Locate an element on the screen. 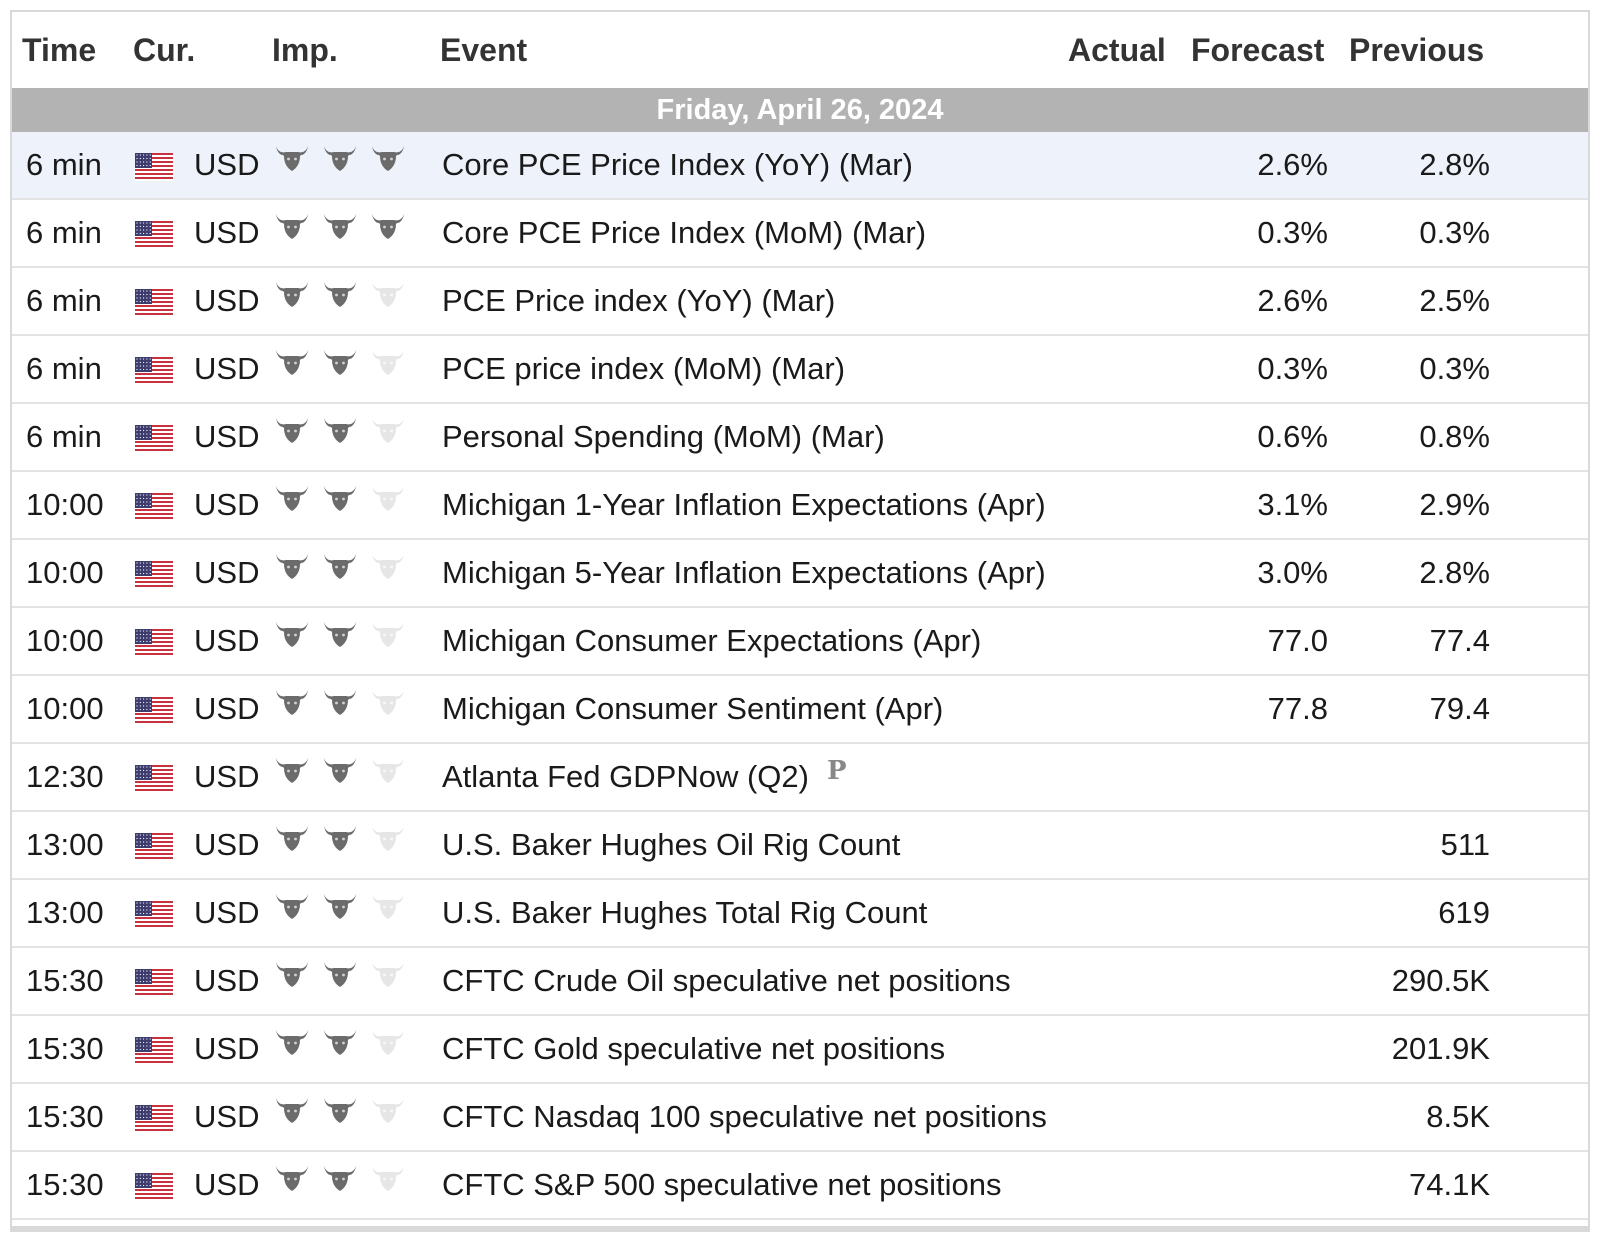 This screenshot has height=1244, width=1600. header-currency: Cur. is located at coordinates (164, 50).